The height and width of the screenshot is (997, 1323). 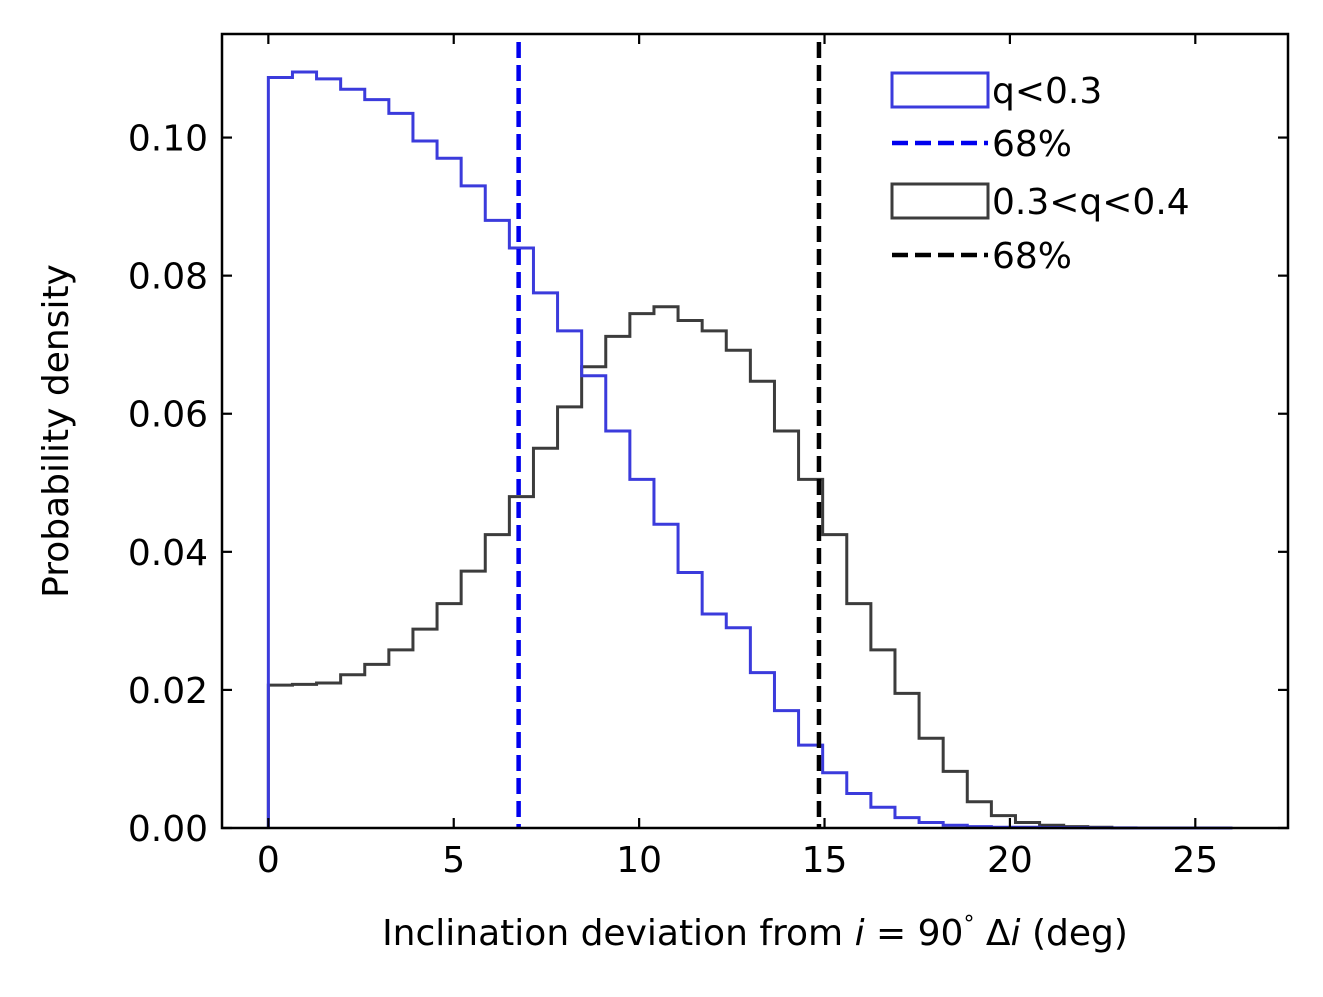 I want to click on y-tick-label: 0.02, so click(x=168, y=691).